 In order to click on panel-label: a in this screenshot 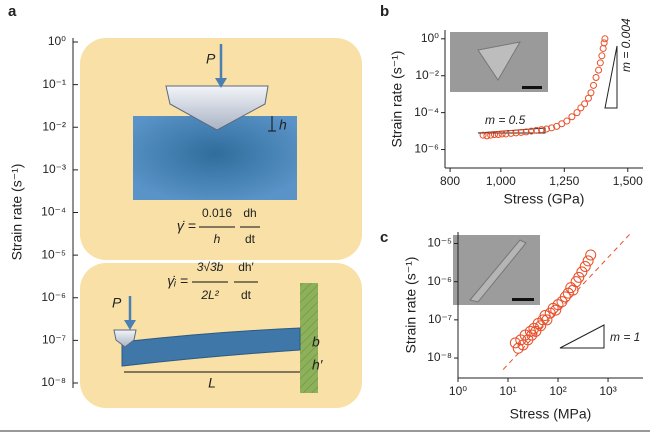, I will do `click(12, 11)`.